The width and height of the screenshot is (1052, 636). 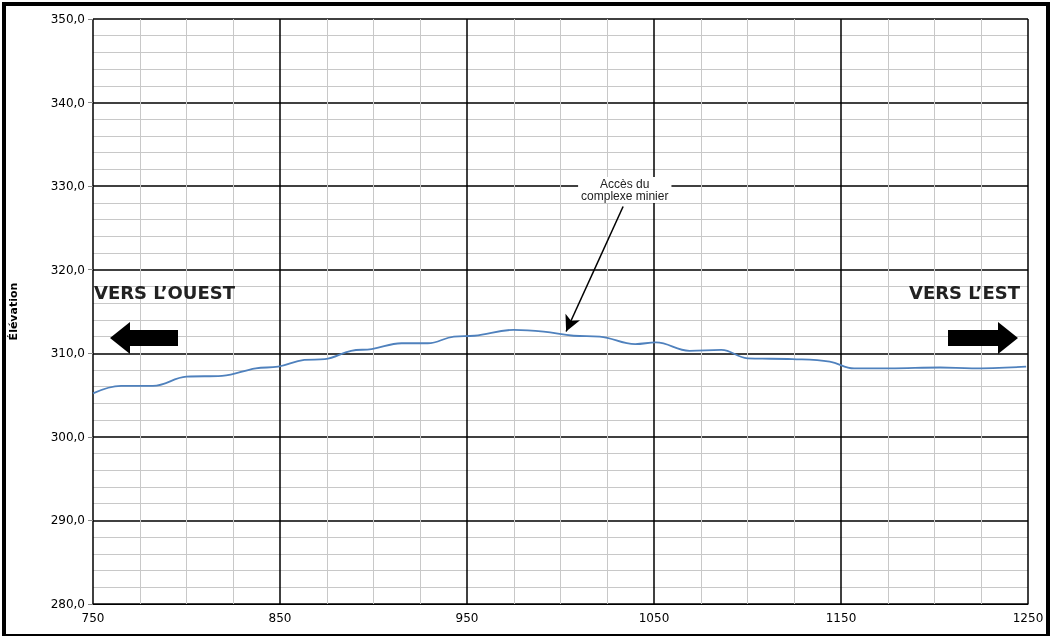 I want to click on y-tick-label: 310,0, so click(x=67, y=353).